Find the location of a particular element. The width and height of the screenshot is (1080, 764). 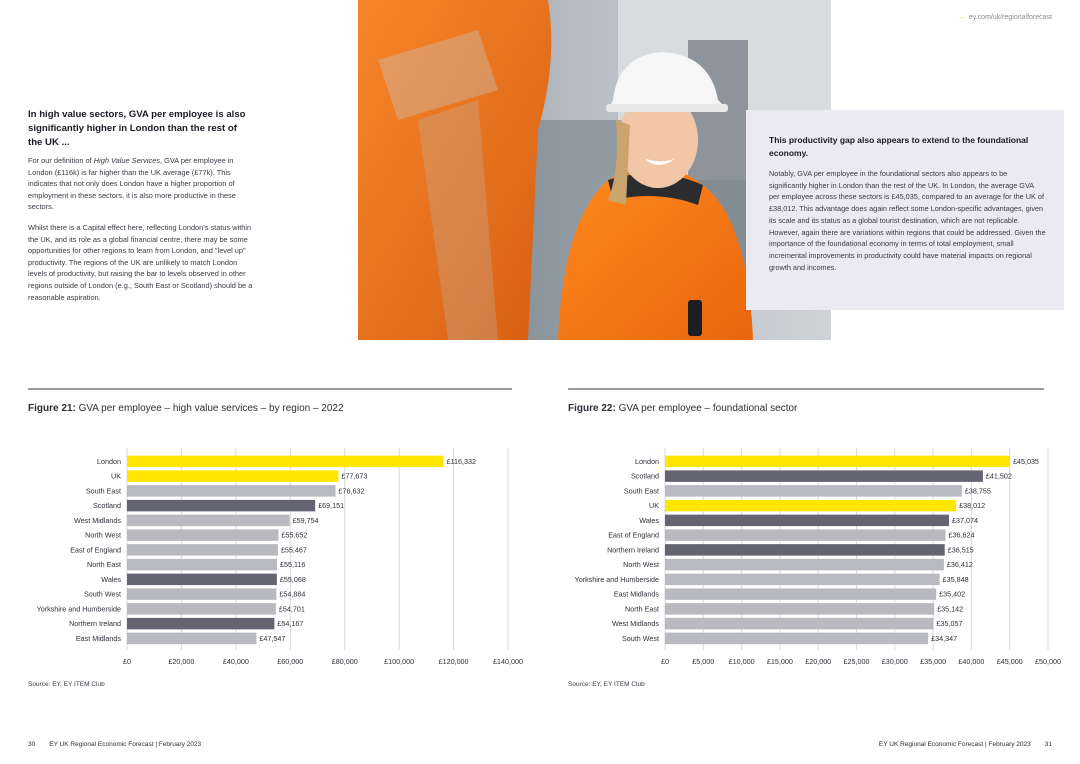

value-label: £116,332 is located at coordinates (461, 461).